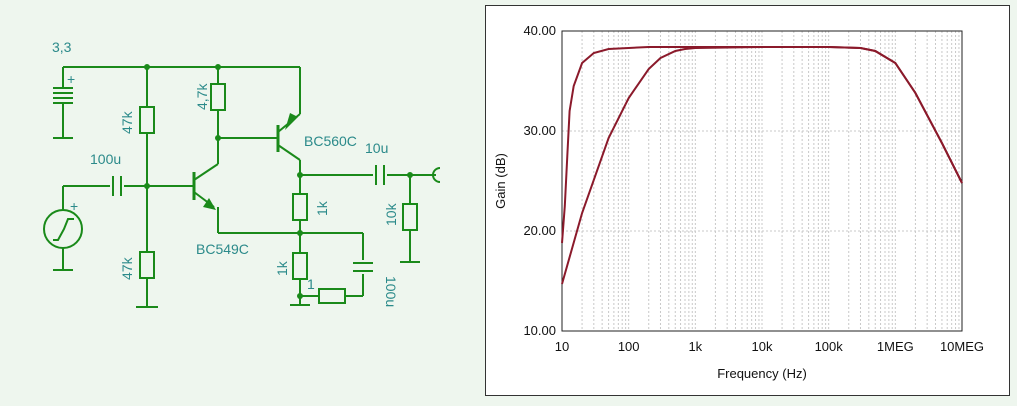  What do you see at coordinates (829, 346) in the screenshot?
I see `x-tick-label: 100k` at bounding box center [829, 346].